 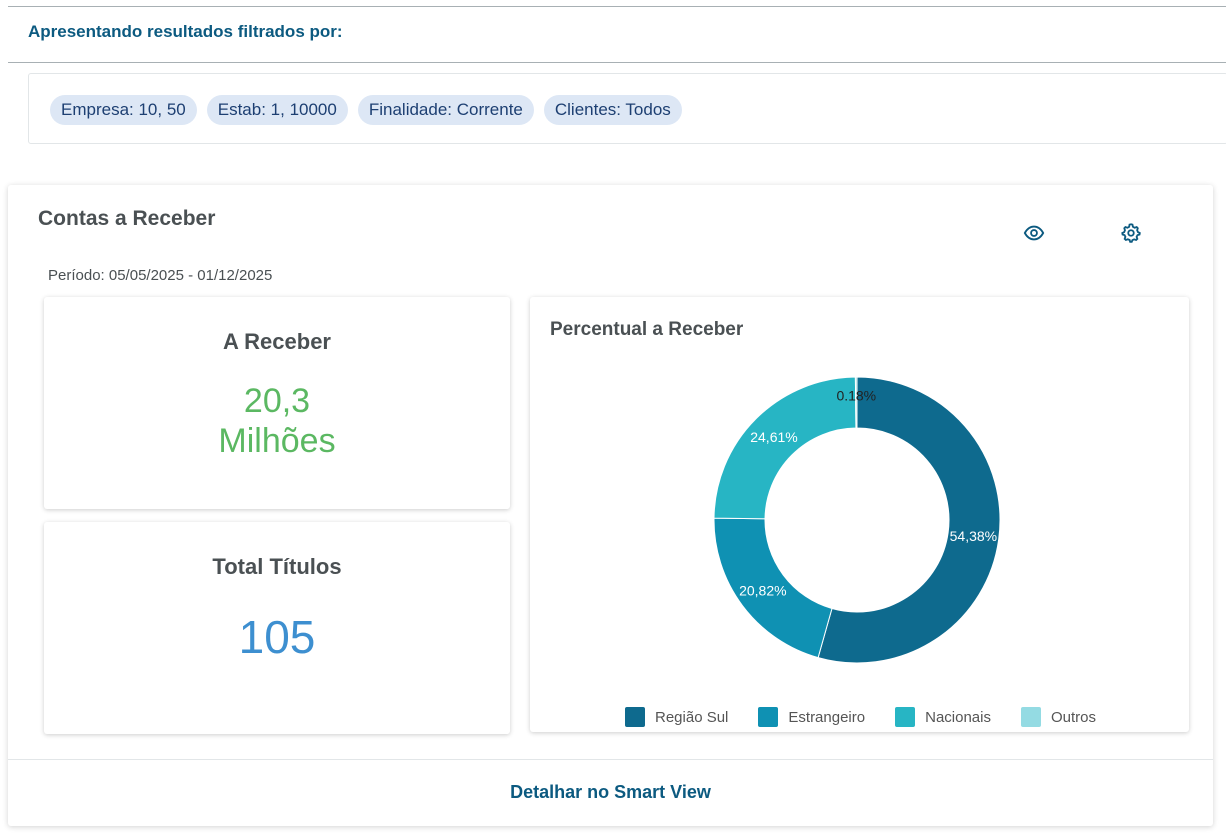 I want to click on settings-button, so click(x=1131, y=233).